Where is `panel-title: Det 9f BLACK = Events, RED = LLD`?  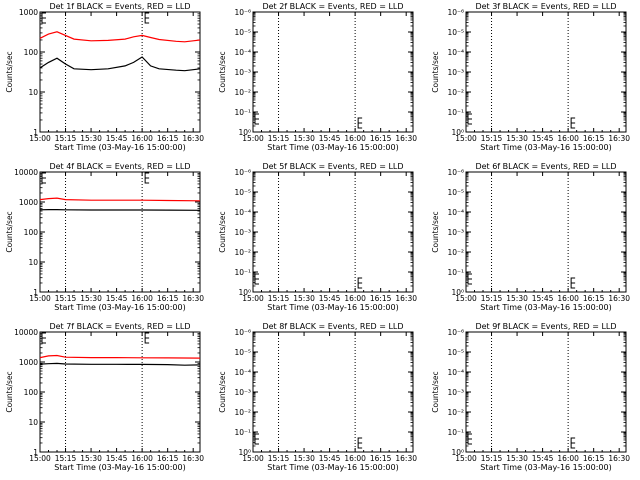 panel-title: Det 9f BLACK = Events, RED = LLD is located at coordinates (545, 326).